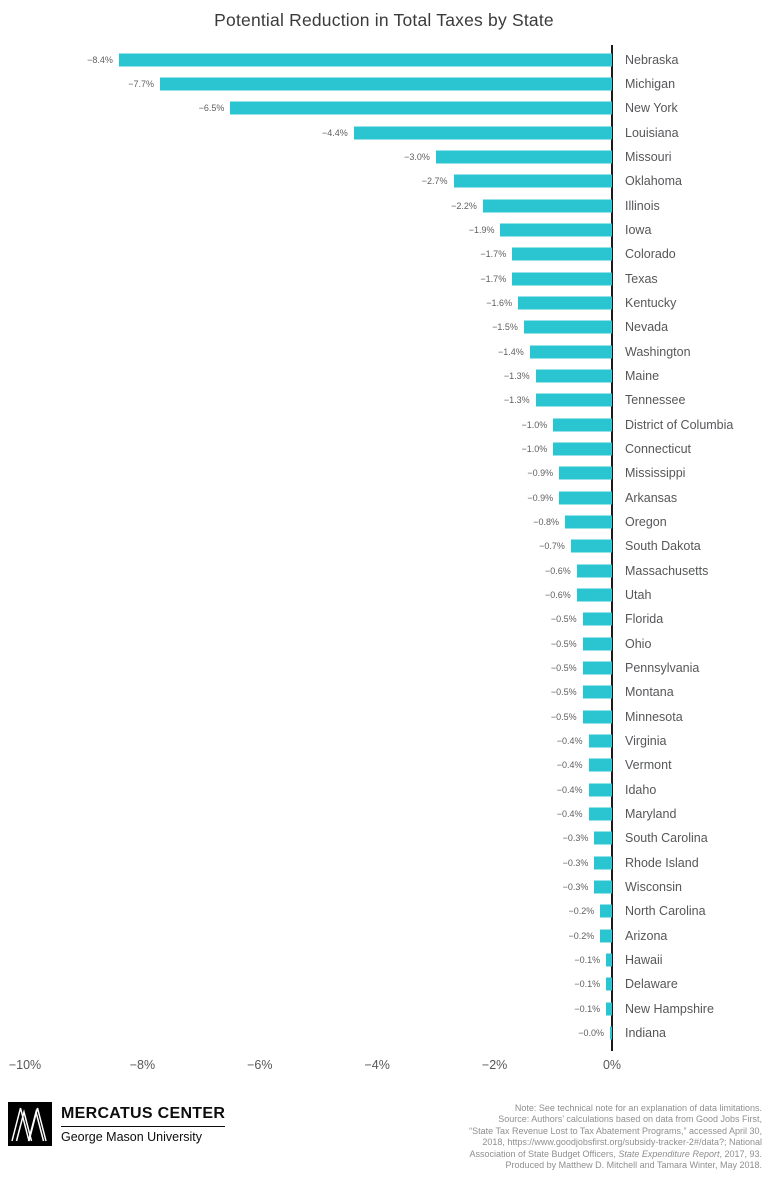 The image size is (768, 1187). What do you see at coordinates (603, 863) in the screenshot?
I see `bar-rhode-island` at bounding box center [603, 863].